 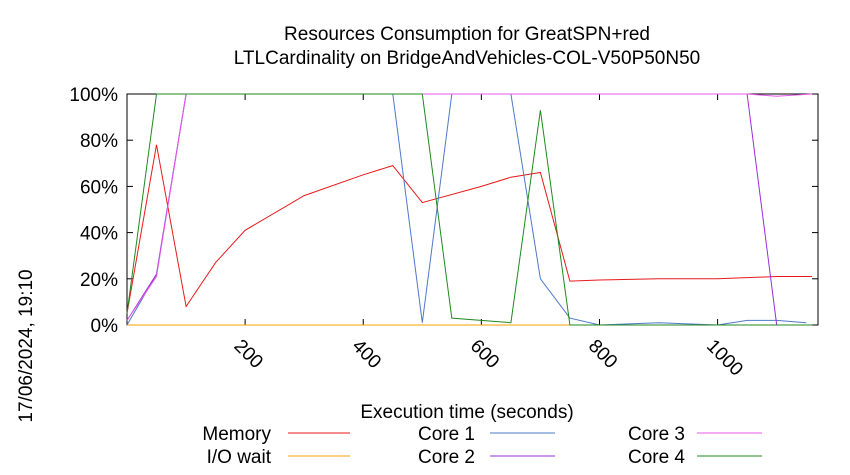 I want to click on chart-title: Resources Consumption for GreatSPN+red, so click(x=467, y=34).